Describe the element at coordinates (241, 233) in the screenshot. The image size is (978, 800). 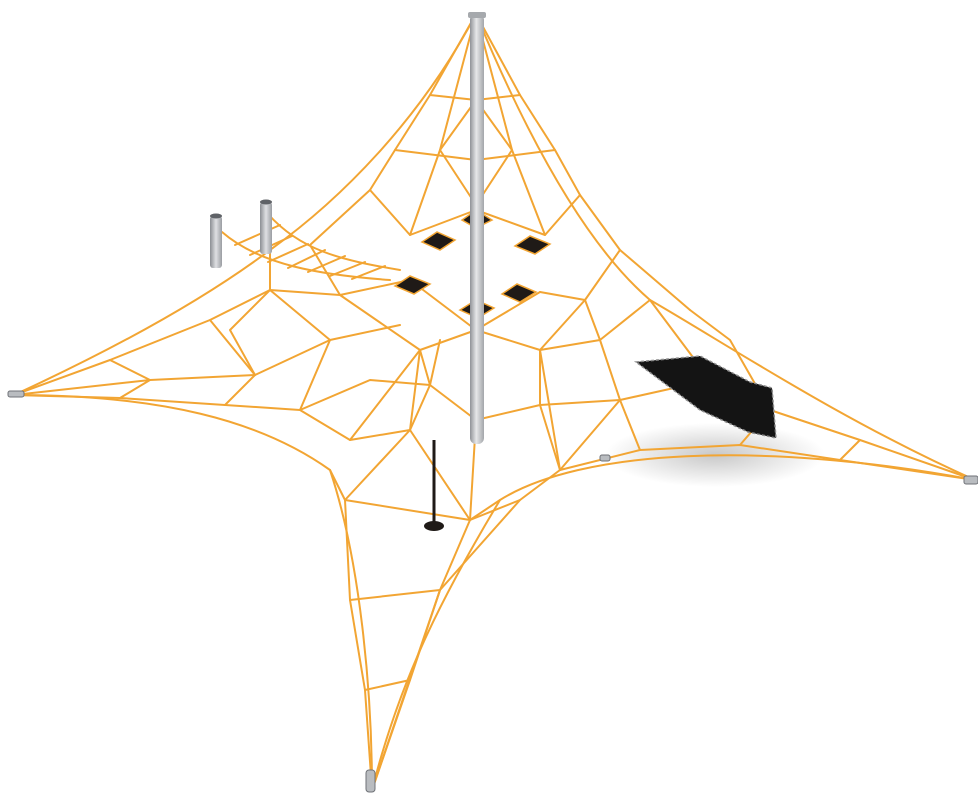
I see `entry-posts` at that location.